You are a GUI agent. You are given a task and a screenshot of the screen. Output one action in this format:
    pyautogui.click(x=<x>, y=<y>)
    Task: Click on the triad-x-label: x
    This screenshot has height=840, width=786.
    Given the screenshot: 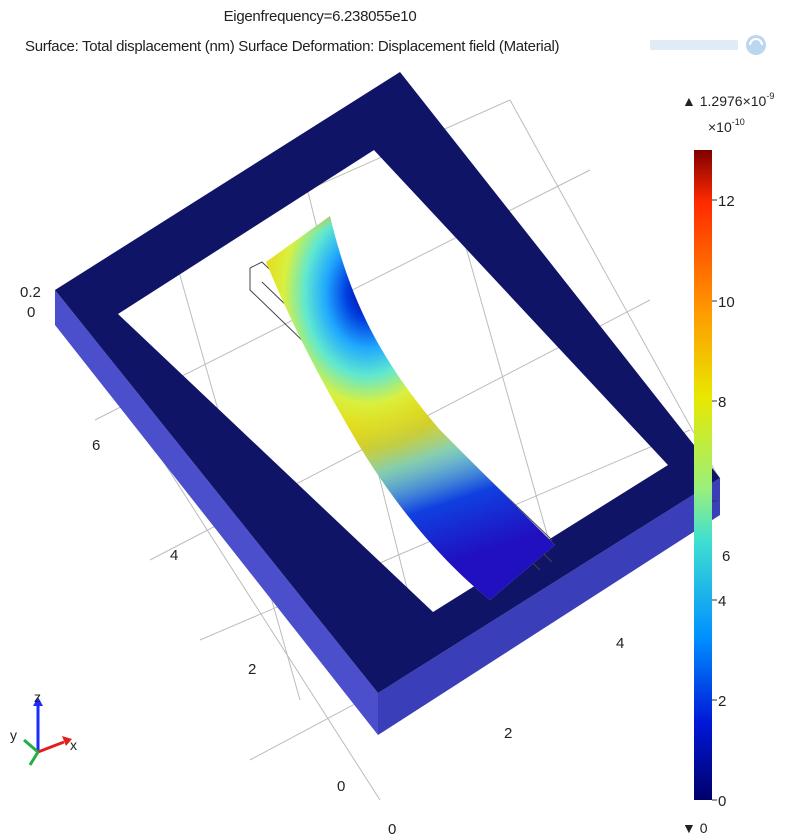 What is the action you would take?
    pyautogui.click(x=73, y=745)
    